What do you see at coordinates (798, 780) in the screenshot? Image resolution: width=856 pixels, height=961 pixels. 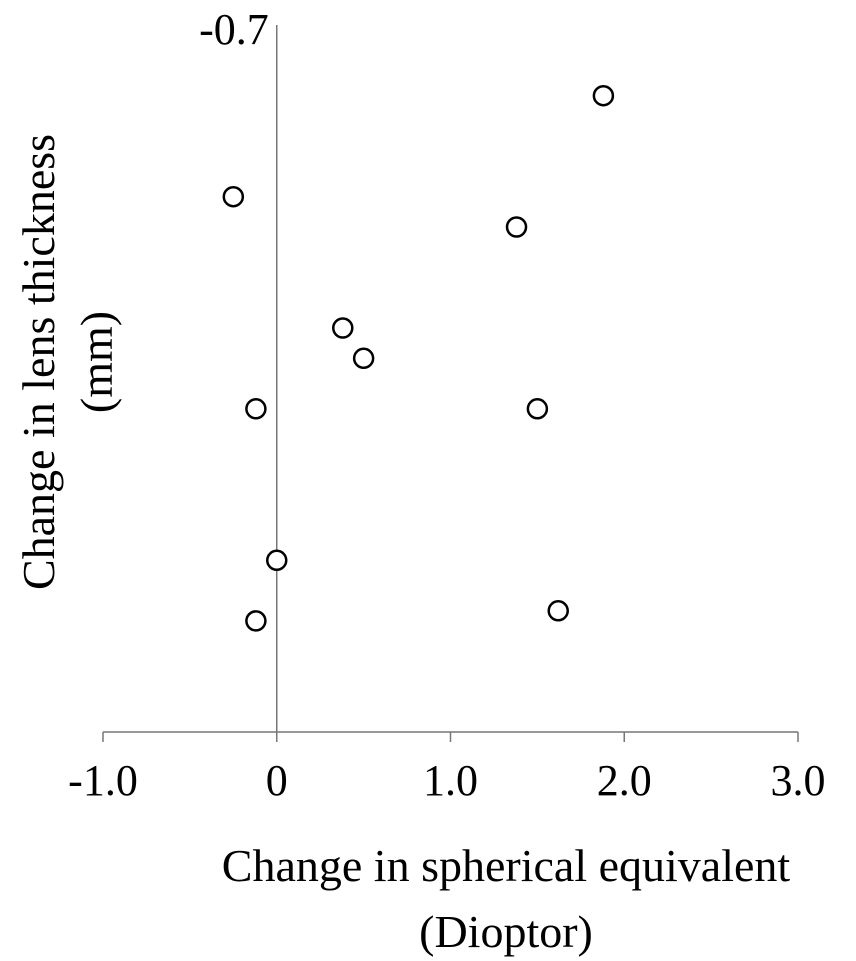 I see `x-tick-label: 3.0` at bounding box center [798, 780].